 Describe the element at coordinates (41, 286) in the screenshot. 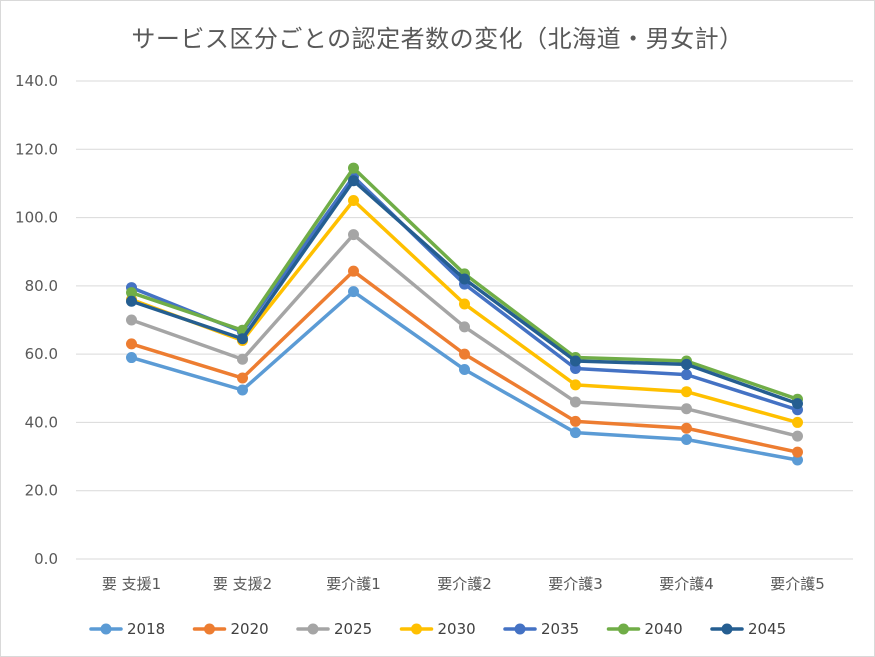

I see `y-tick-label: 80.0` at that location.